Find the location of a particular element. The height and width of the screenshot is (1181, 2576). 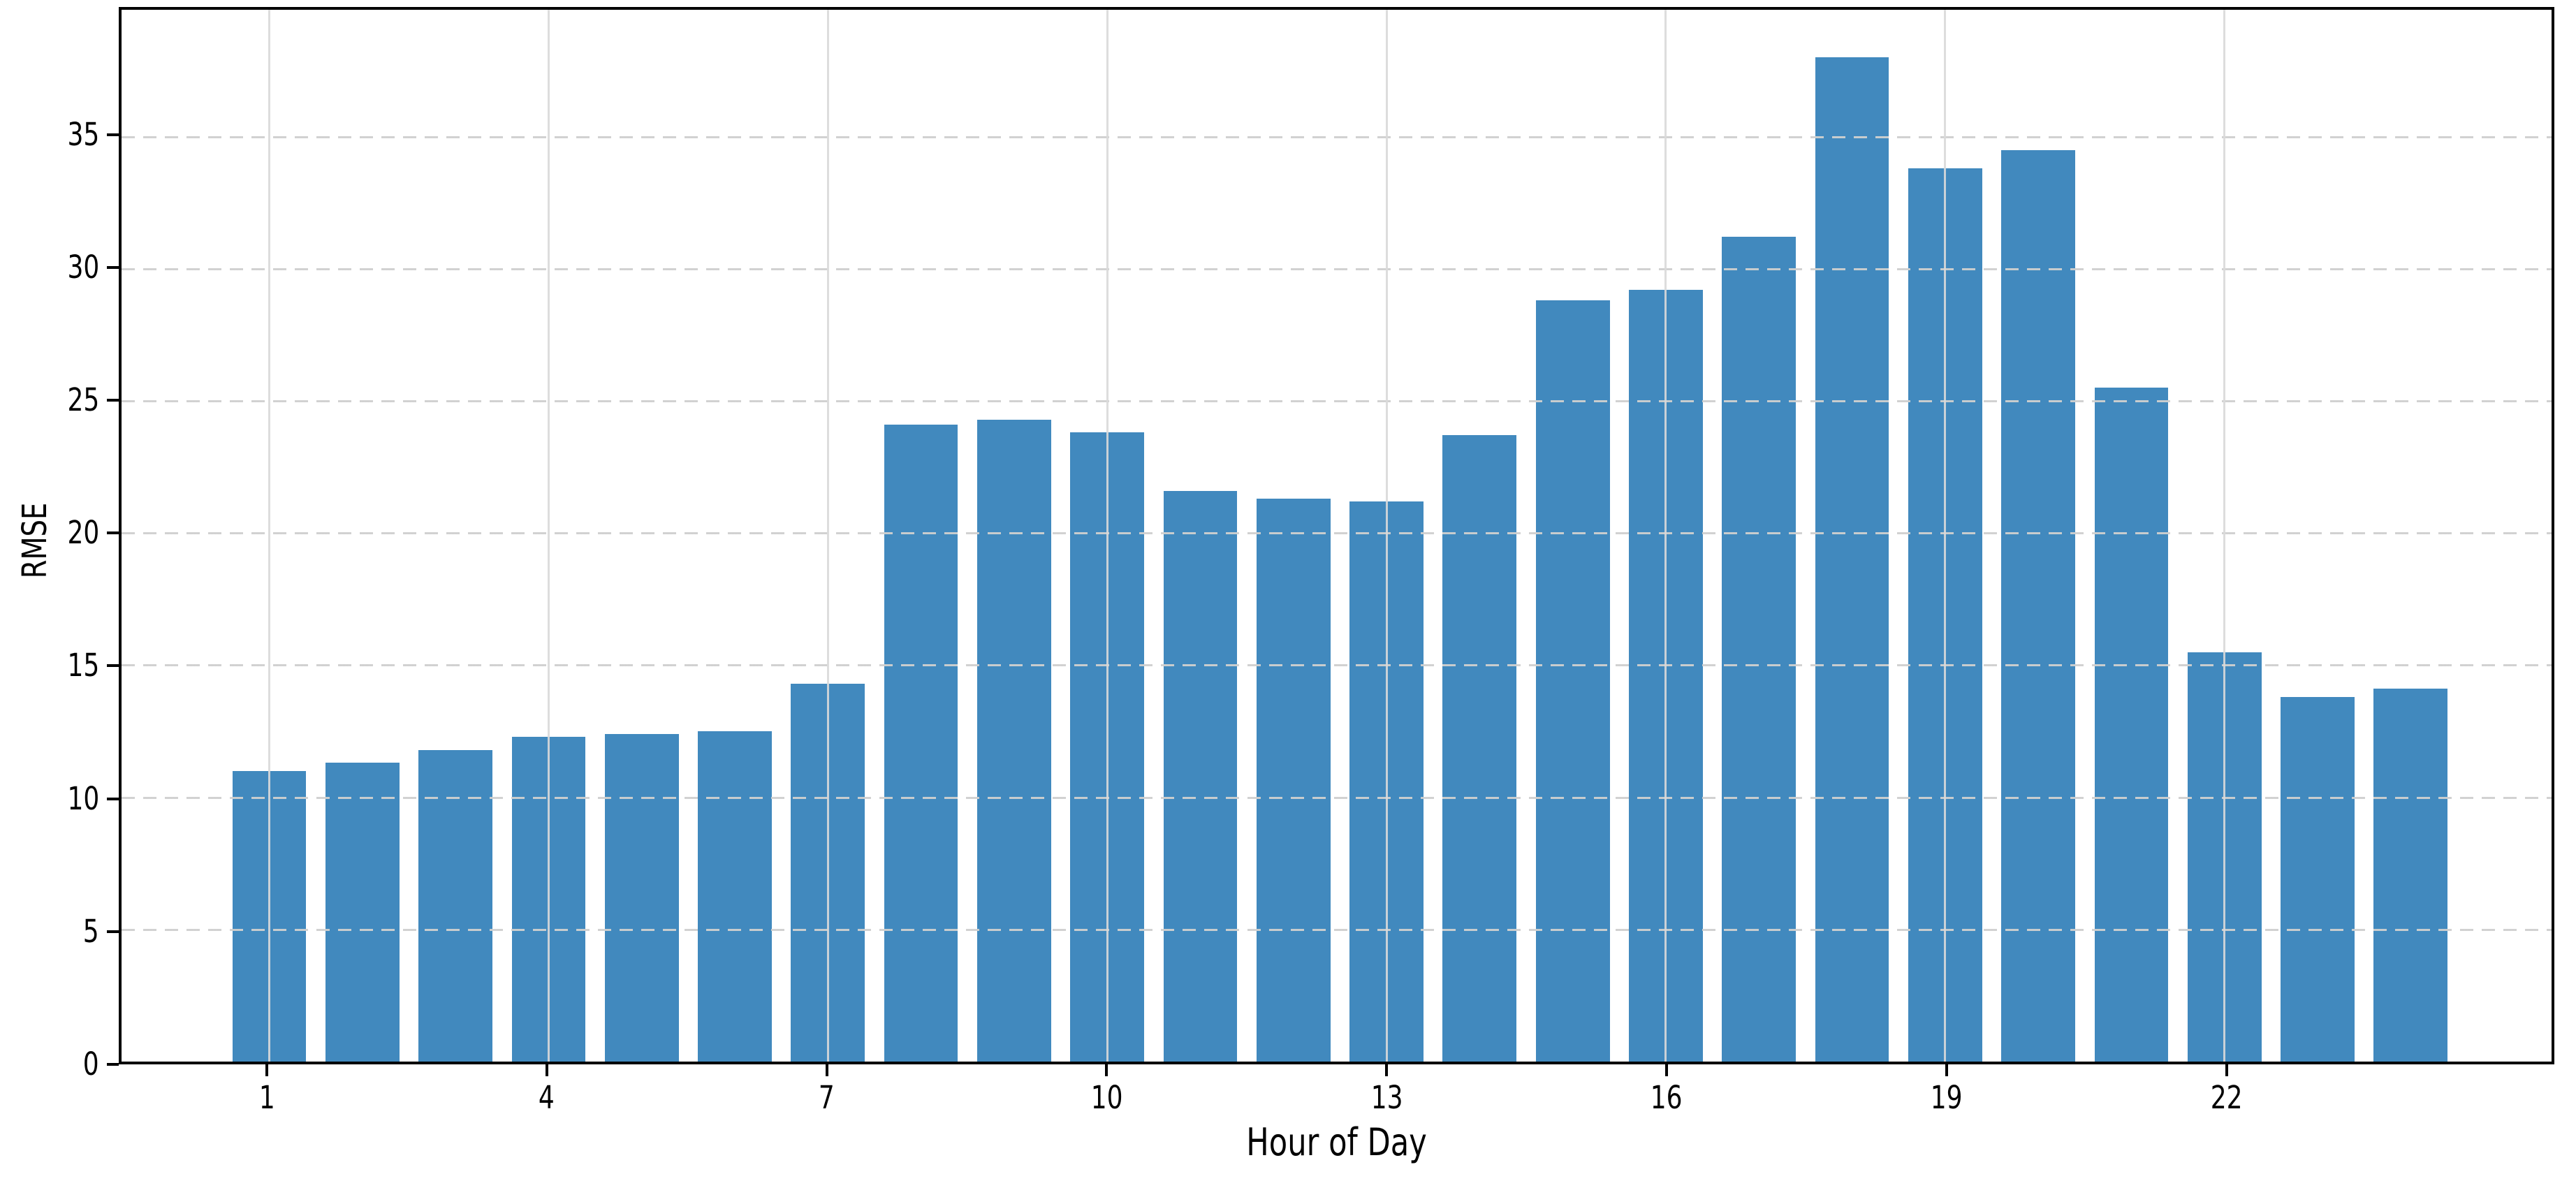

x-tick-label-13: 13 is located at coordinates (1386, 1097).